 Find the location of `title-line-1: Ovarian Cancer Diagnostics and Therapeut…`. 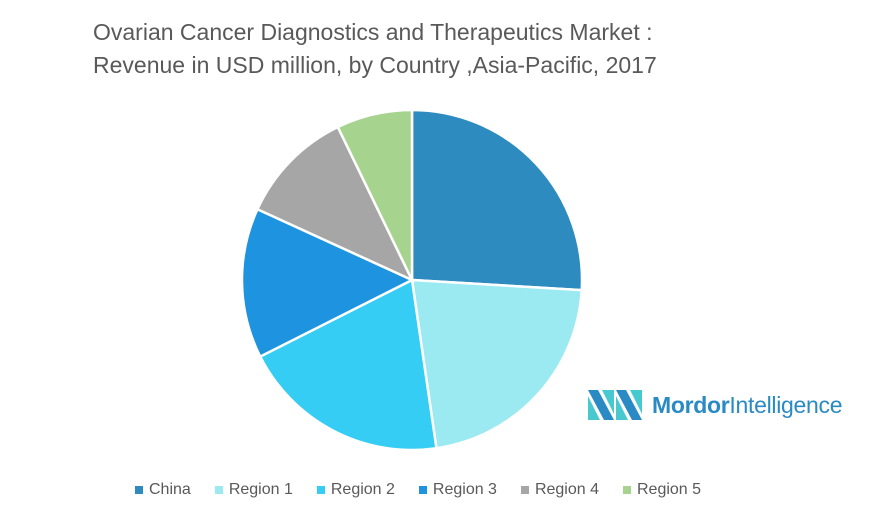

title-line-1: Ovarian Cancer Diagnostics and Therapeut… is located at coordinates (373, 32).